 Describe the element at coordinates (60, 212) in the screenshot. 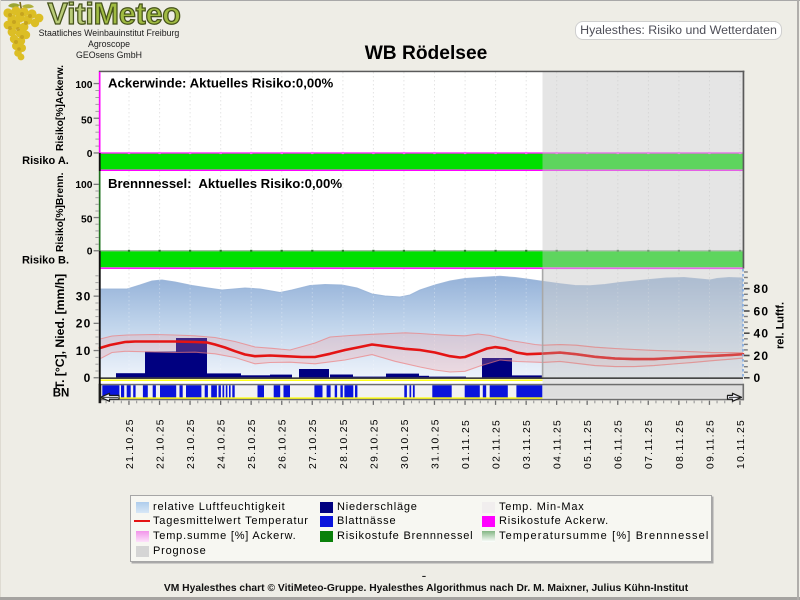

I see `svg-text: Risiko[%]Brenn.` at that location.